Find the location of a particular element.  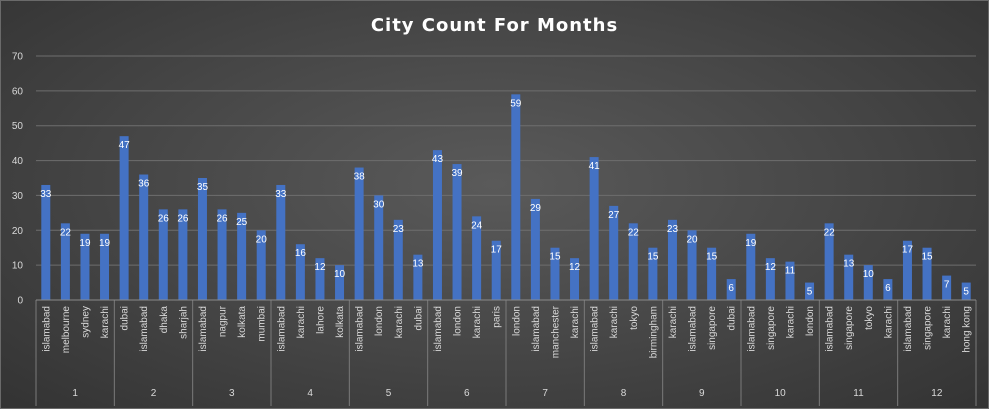

y-tick-label: 20 is located at coordinates (18, 231).